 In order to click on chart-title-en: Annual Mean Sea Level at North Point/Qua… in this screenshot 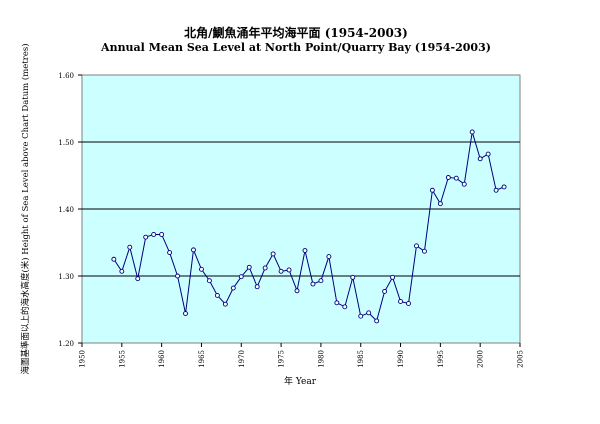, I will do `click(295, 47)`.